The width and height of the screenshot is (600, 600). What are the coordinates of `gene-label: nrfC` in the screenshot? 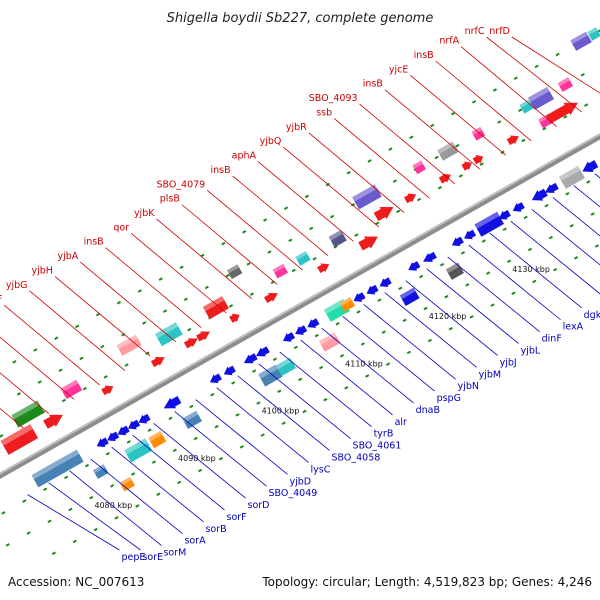 It's located at (475, 31).